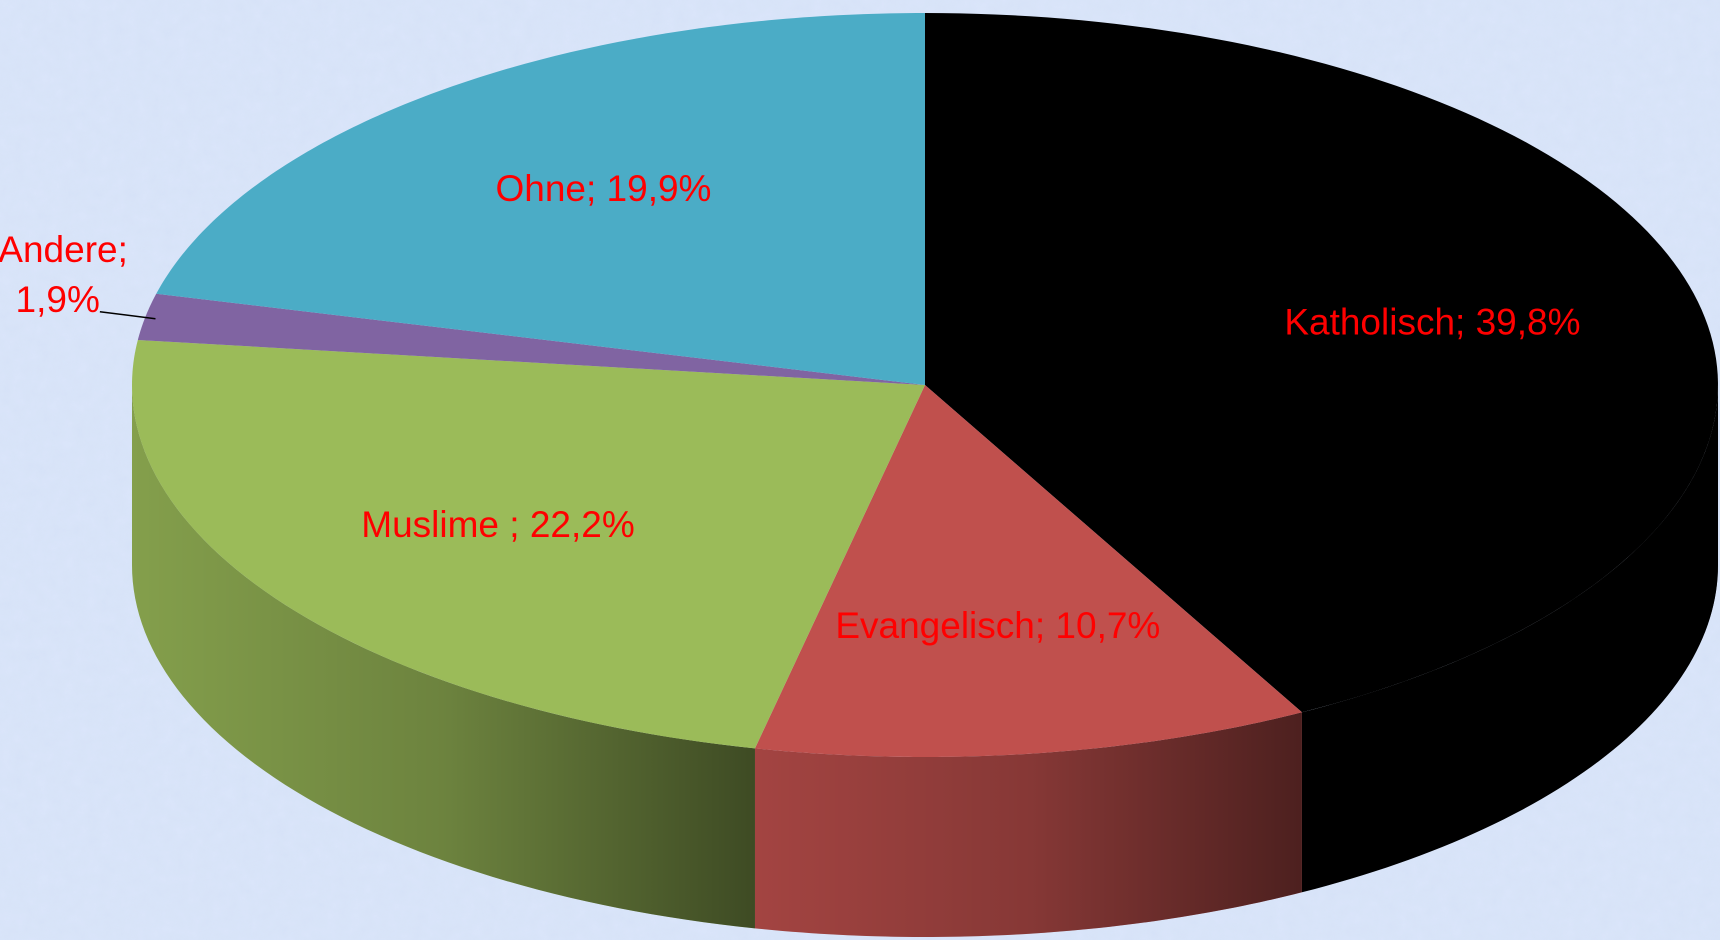 The height and width of the screenshot is (940, 1720). I want to click on leader-line, so click(127, 315).